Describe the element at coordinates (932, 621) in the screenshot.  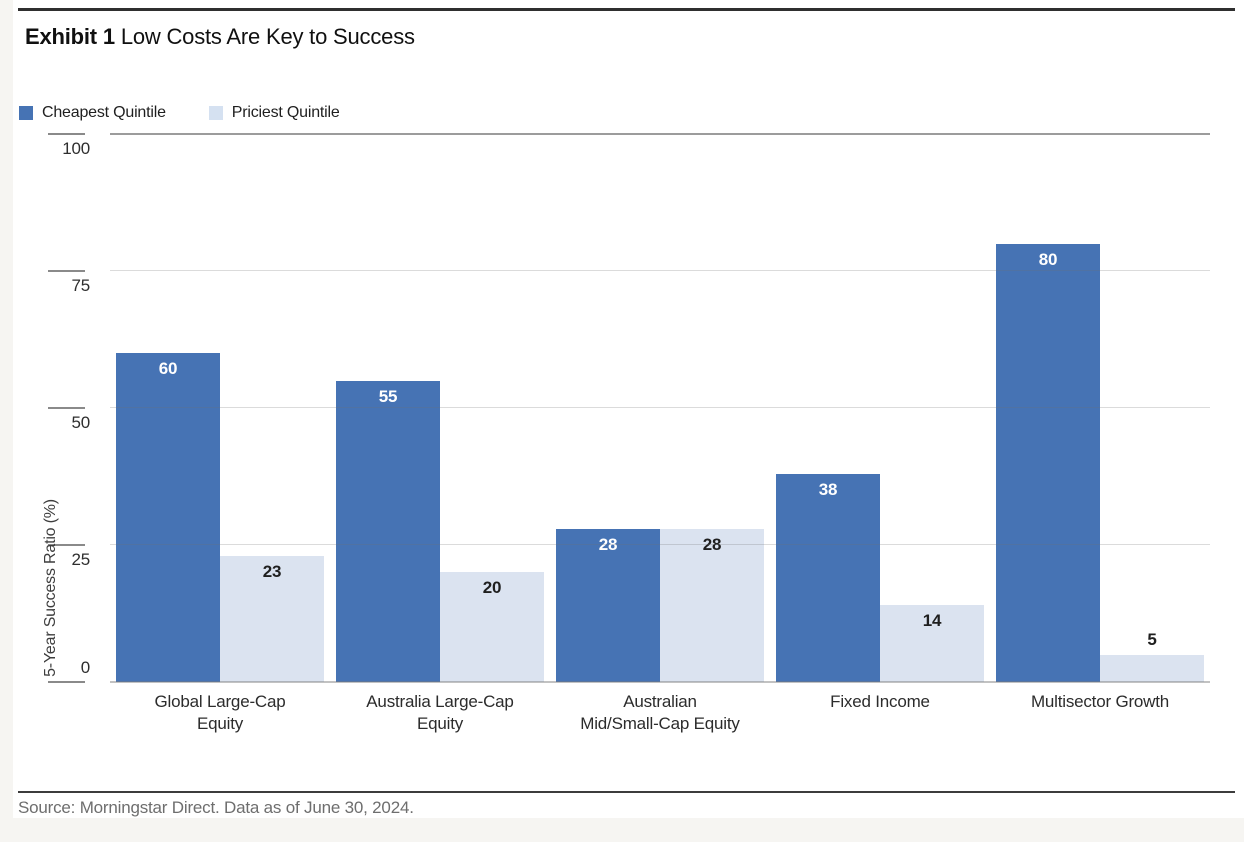
I see `bar-value-label: 14` at that location.